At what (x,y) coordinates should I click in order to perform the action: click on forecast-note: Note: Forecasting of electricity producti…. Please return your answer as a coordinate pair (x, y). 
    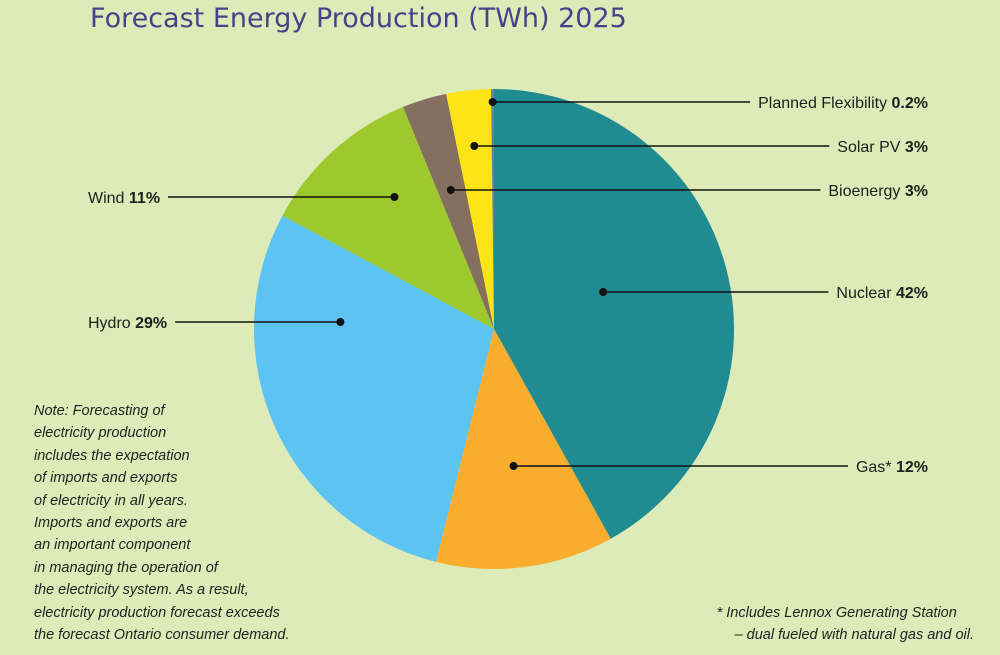
    Looking at the image, I should click on (194, 523).